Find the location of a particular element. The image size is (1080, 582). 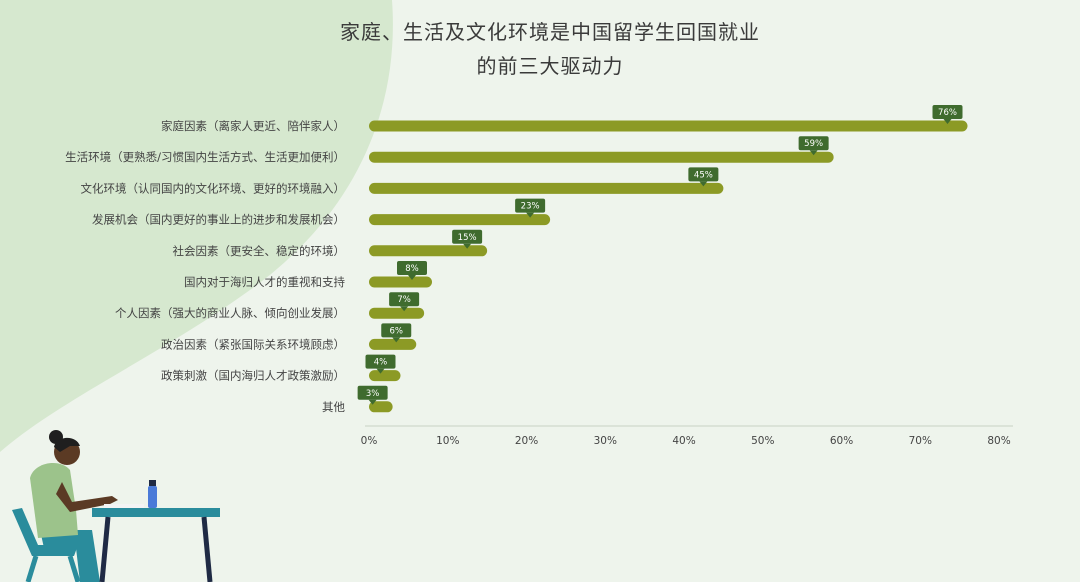

x-tick-label: 70% is located at coordinates (920, 441).